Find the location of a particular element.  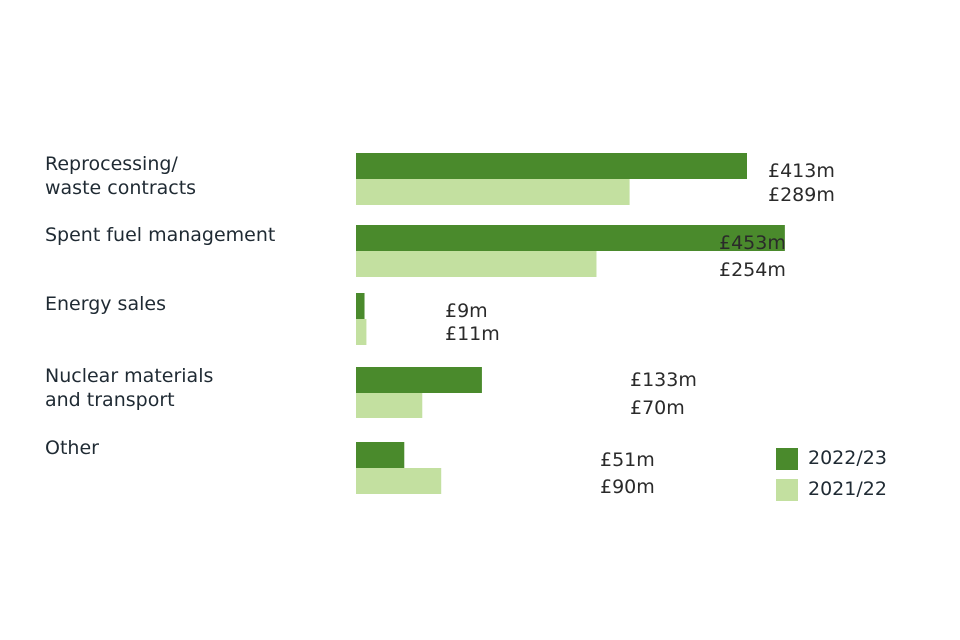

legend: 2022/23 2021/22 is located at coordinates (831, 474).